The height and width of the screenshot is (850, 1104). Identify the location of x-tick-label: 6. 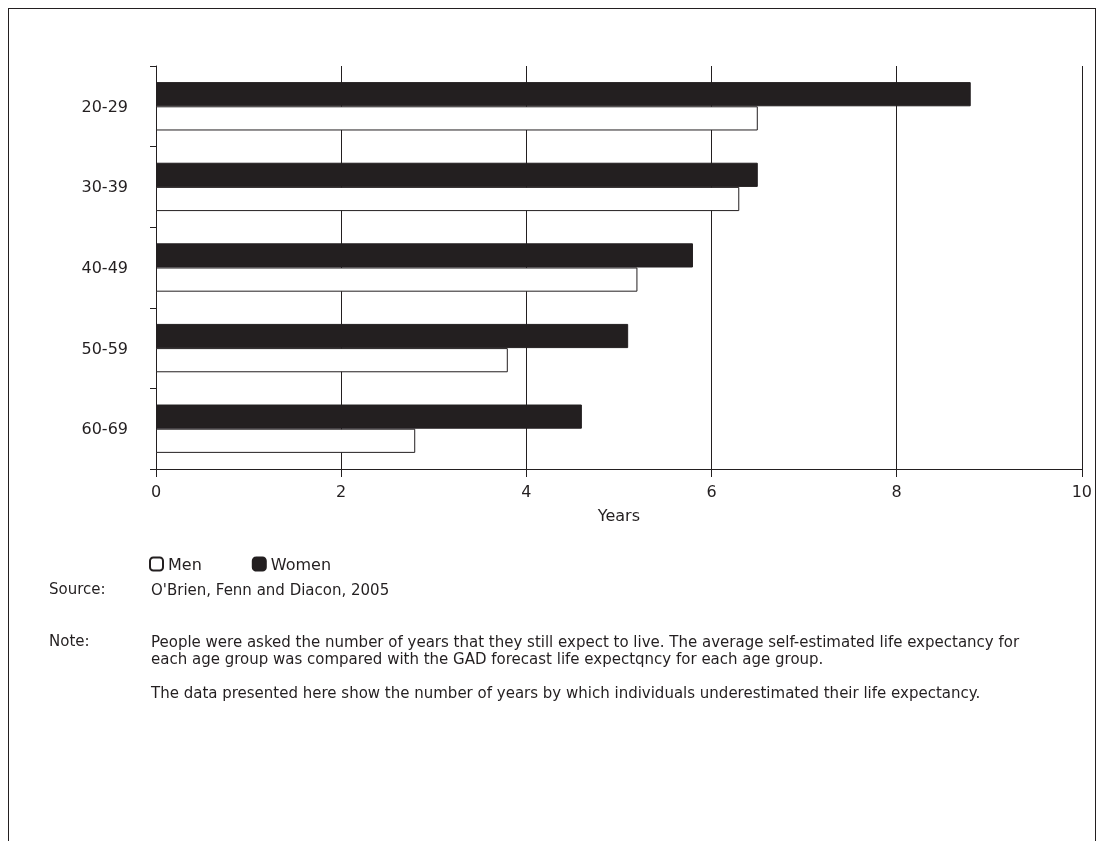
(711, 491).